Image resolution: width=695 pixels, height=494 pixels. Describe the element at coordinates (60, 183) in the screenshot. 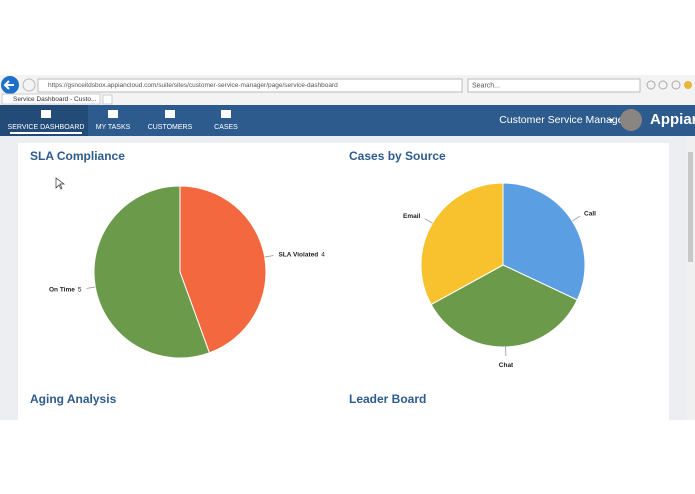

I see `mouse-cursor` at that location.